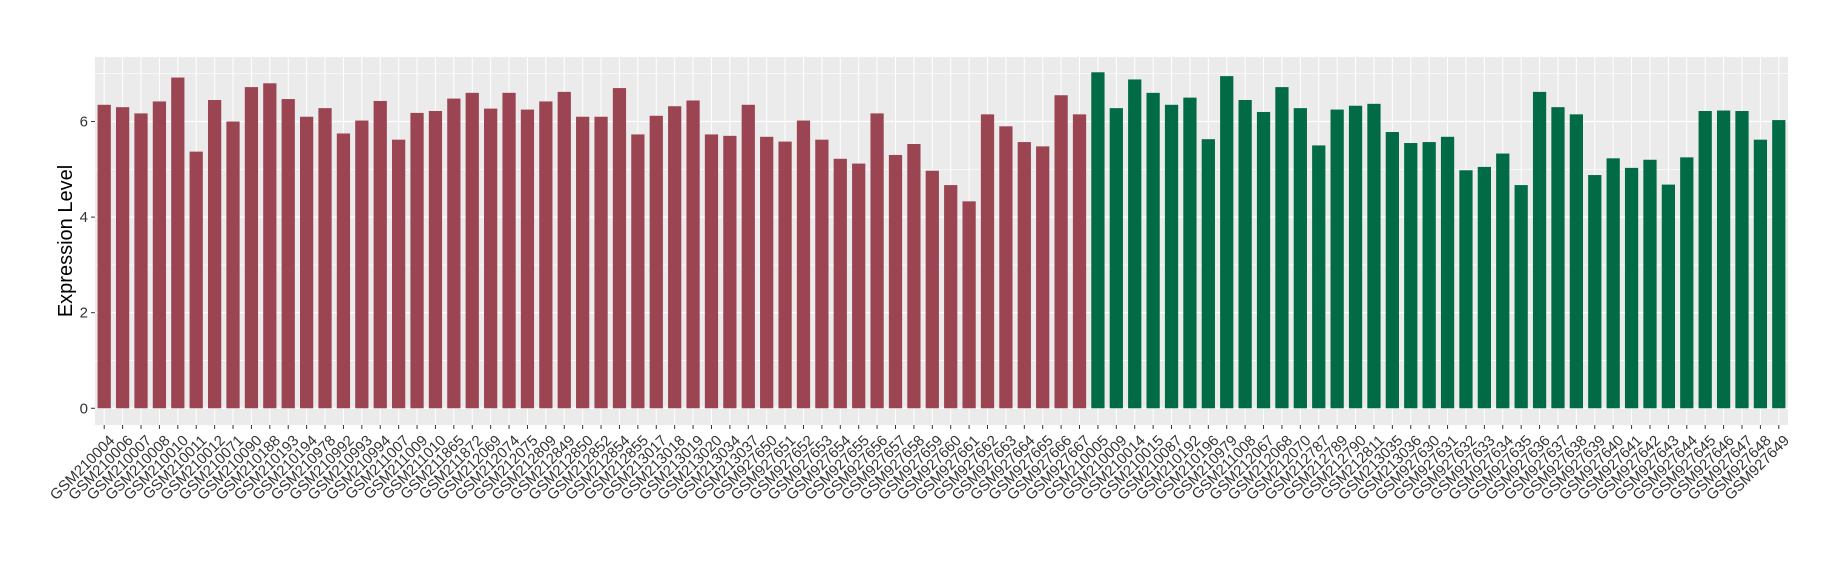 The height and width of the screenshot is (580, 1840). I want to click on bar-GSM210009, so click(1116, 258).